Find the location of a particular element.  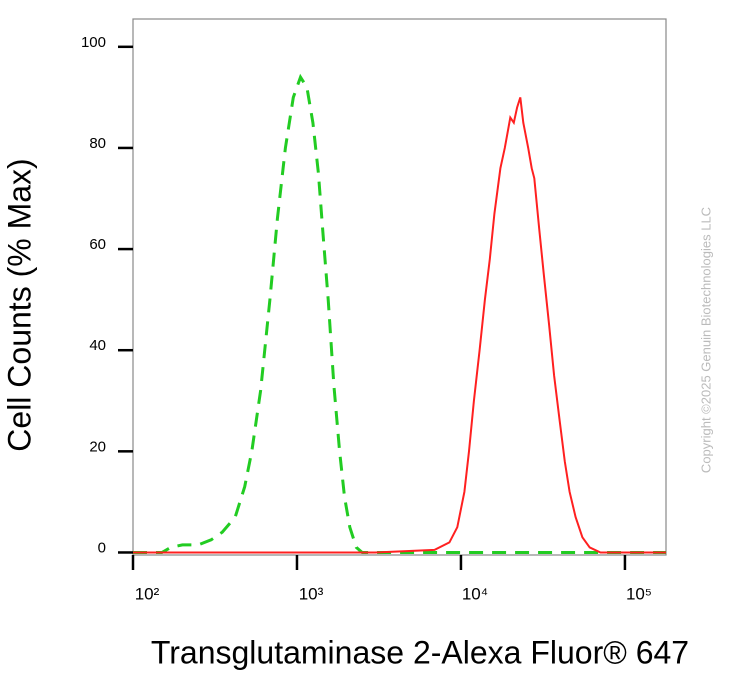

x-tick-label: 10³ is located at coordinates (311, 593).